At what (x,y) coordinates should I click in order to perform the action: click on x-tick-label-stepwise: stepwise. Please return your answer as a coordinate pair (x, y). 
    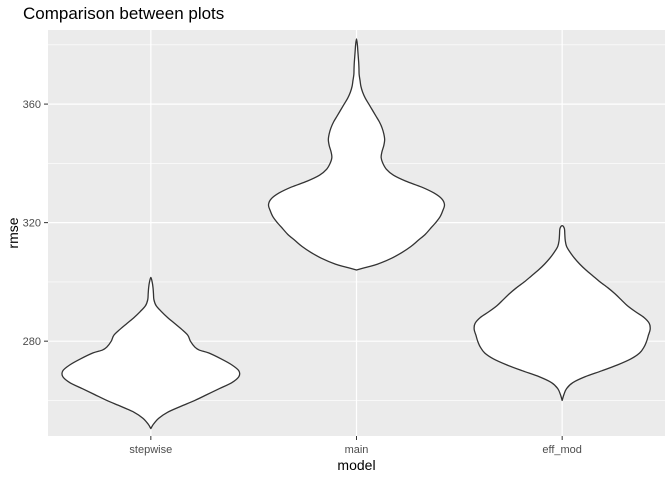
    Looking at the image, I should click on (150, 450).